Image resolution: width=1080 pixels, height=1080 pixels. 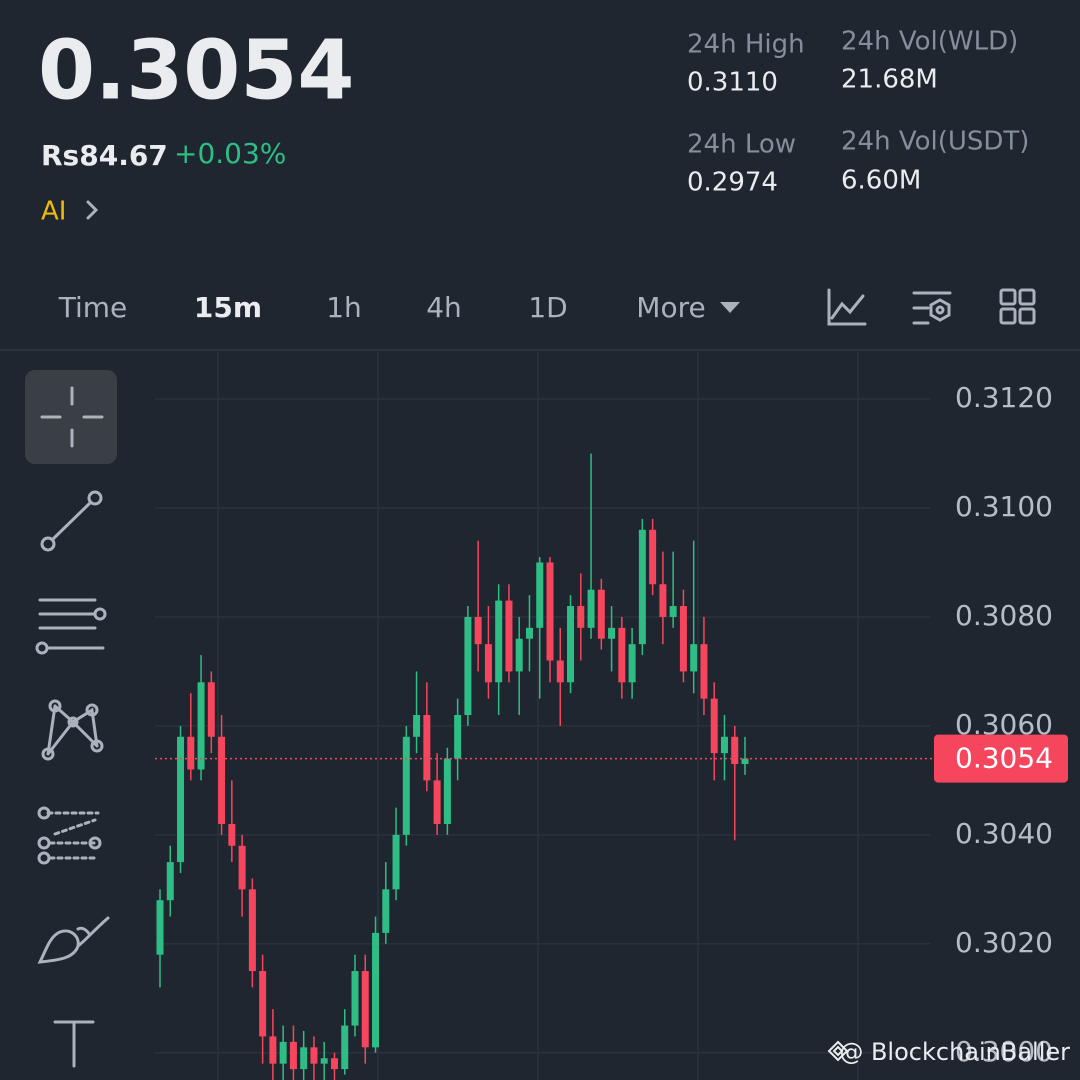 I want to click on fib-tool, so click(x=69, y=835).